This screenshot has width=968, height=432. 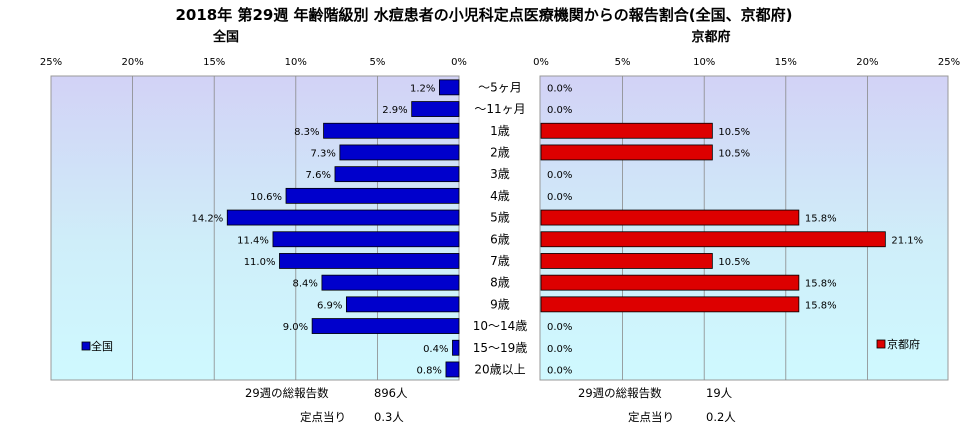 What do you see at coordinates (306, 132) in the screenshot?
I see `data-label-national: 8.3%` at bounding box center [306, 132].